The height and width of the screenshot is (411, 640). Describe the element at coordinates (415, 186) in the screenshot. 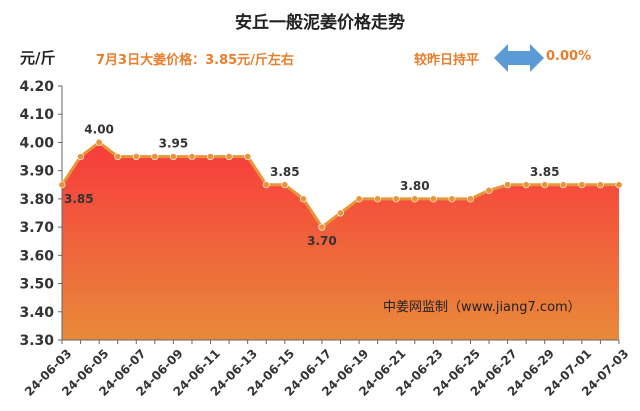

I see `data-label: 3.80` at that location.